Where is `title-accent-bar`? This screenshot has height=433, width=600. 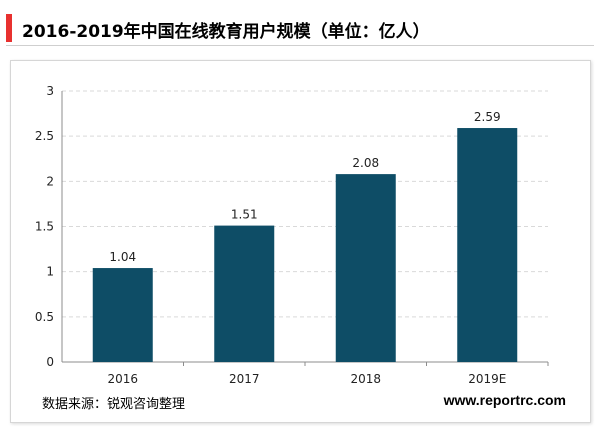
title-accent-bar is located at coordinates (9, 28).